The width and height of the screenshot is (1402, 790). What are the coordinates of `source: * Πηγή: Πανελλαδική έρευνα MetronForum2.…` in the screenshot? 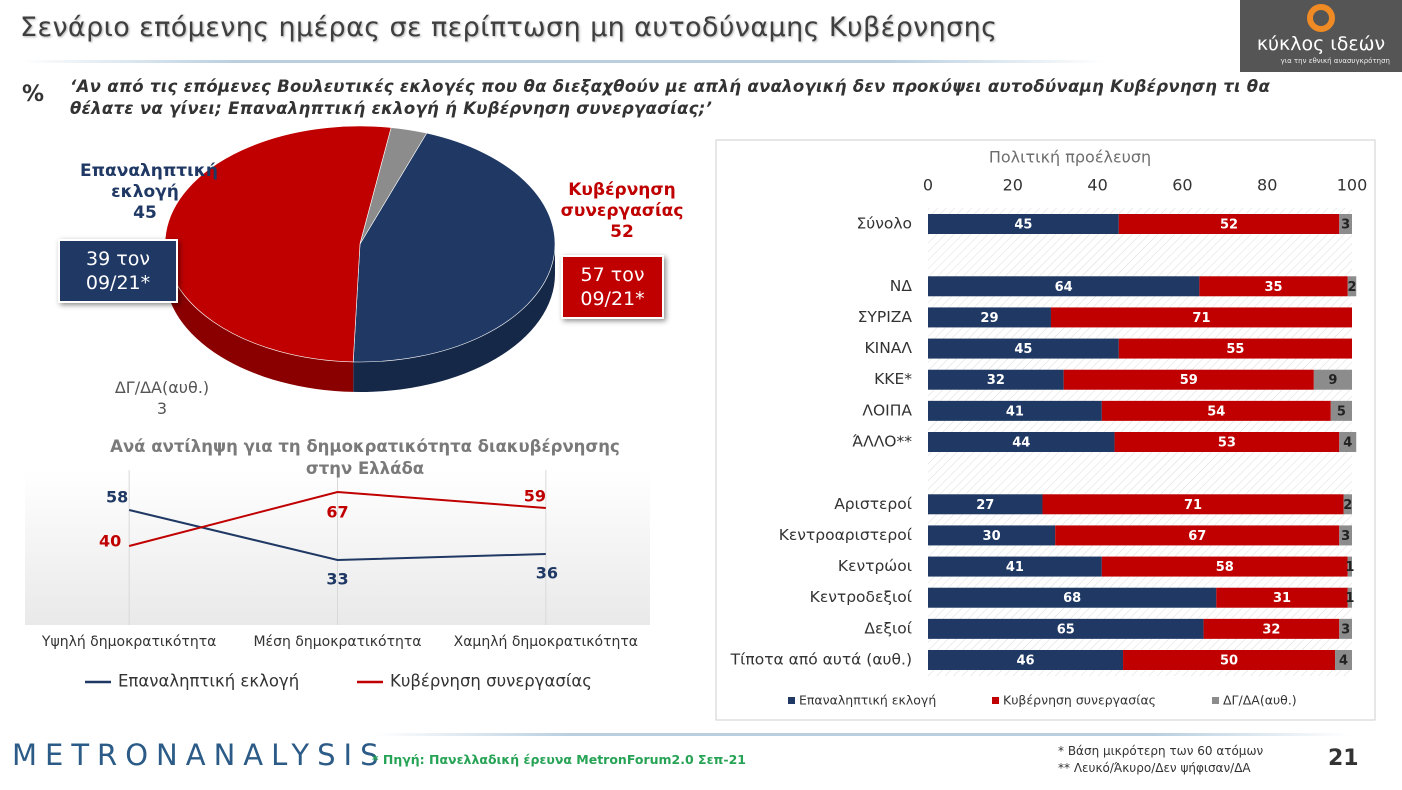 It's located at (559, 759).